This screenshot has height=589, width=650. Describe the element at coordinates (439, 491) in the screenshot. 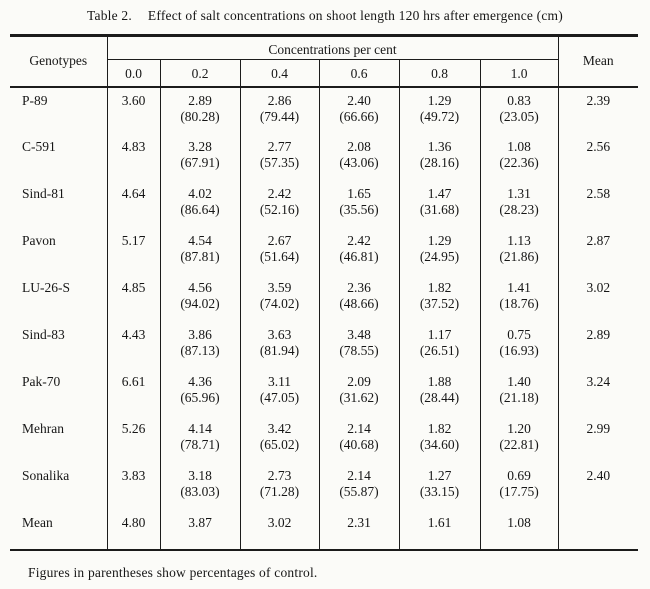

I see `cell-percentage: (33.15)` at that location.